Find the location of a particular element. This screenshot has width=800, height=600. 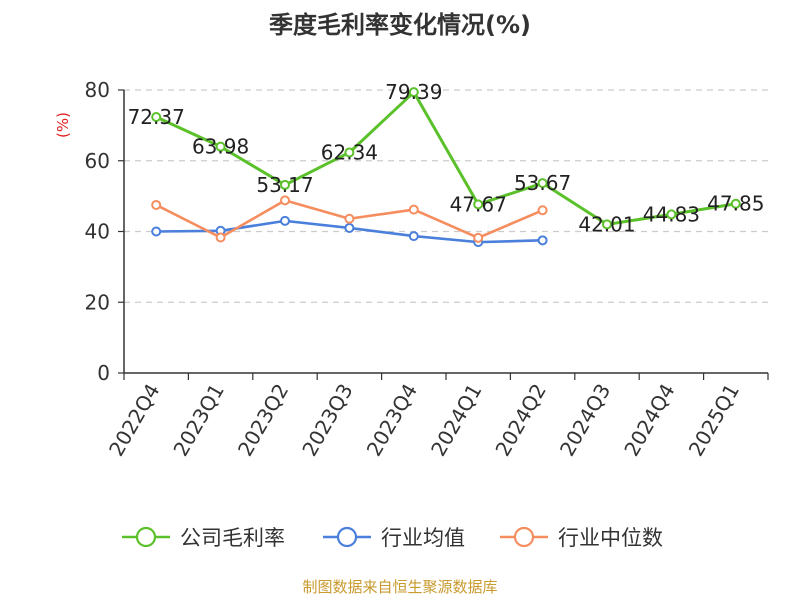

legend-item-company-margin: 公司毛利率 is located at coordinates (203, 538).